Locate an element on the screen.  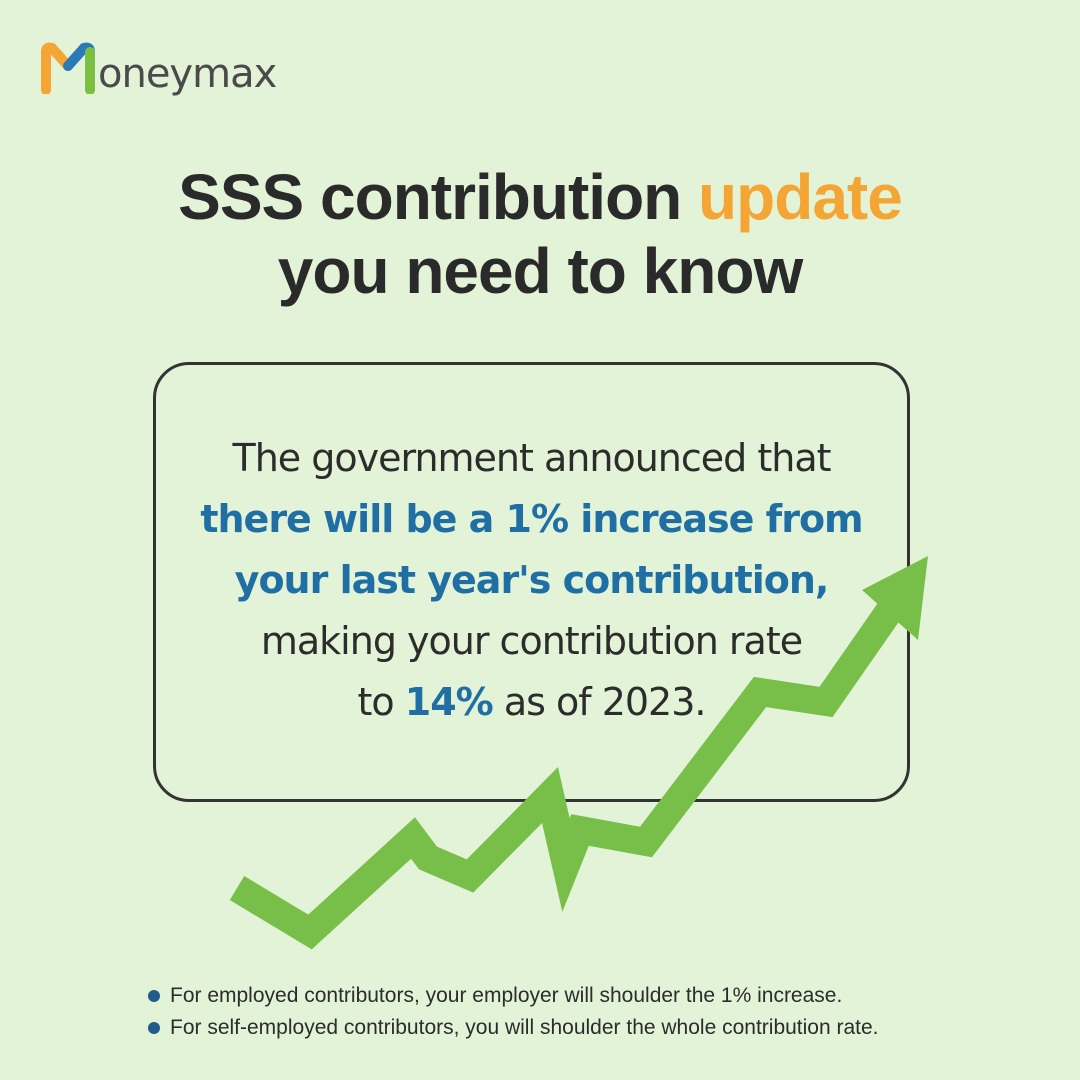
emphasis-text: 14% is located at coordinates (449, 702).